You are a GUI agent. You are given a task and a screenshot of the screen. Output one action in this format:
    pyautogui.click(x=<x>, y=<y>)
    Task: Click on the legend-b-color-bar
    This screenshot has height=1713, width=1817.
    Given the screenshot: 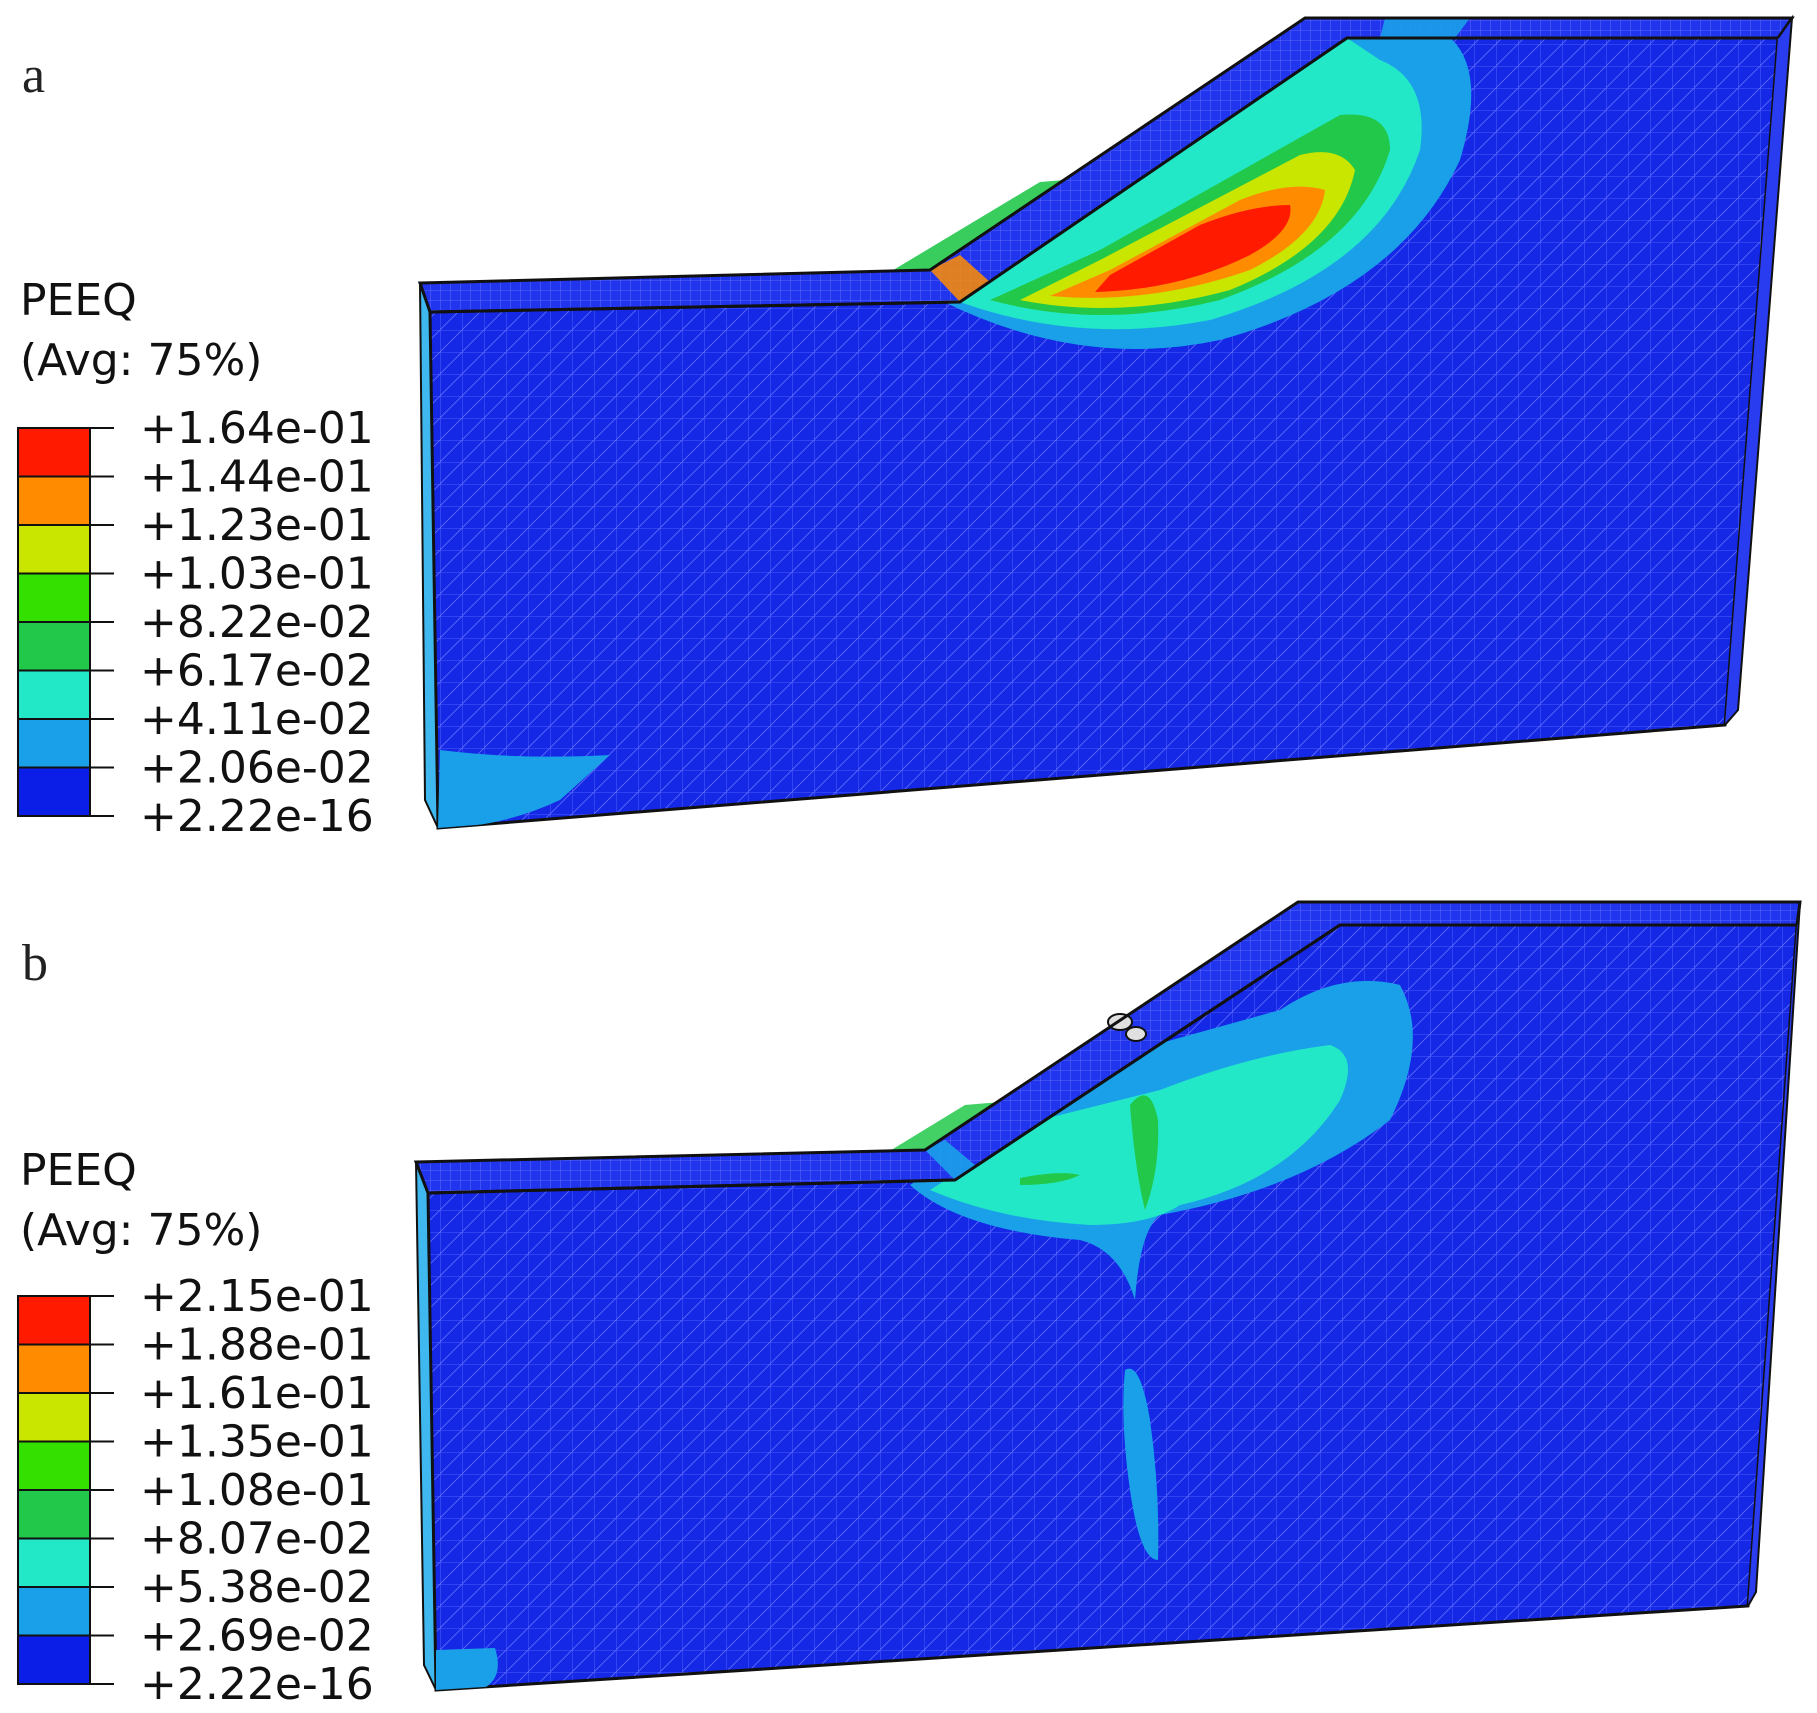 What is the action you would take?
    pyautogui.click(x=54, y=1490)
    